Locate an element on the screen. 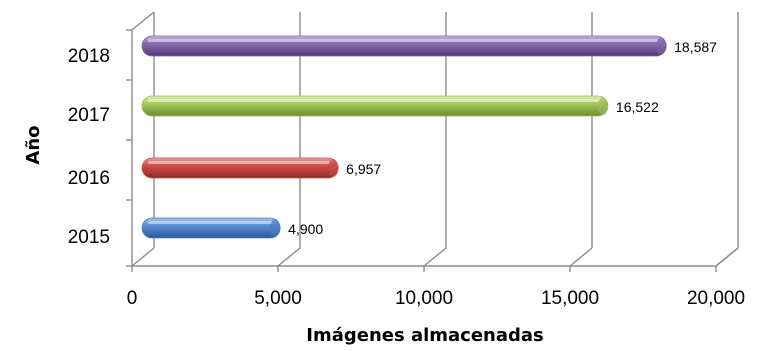  y-tick-label: 2018 is located at coordinates (89, 56).